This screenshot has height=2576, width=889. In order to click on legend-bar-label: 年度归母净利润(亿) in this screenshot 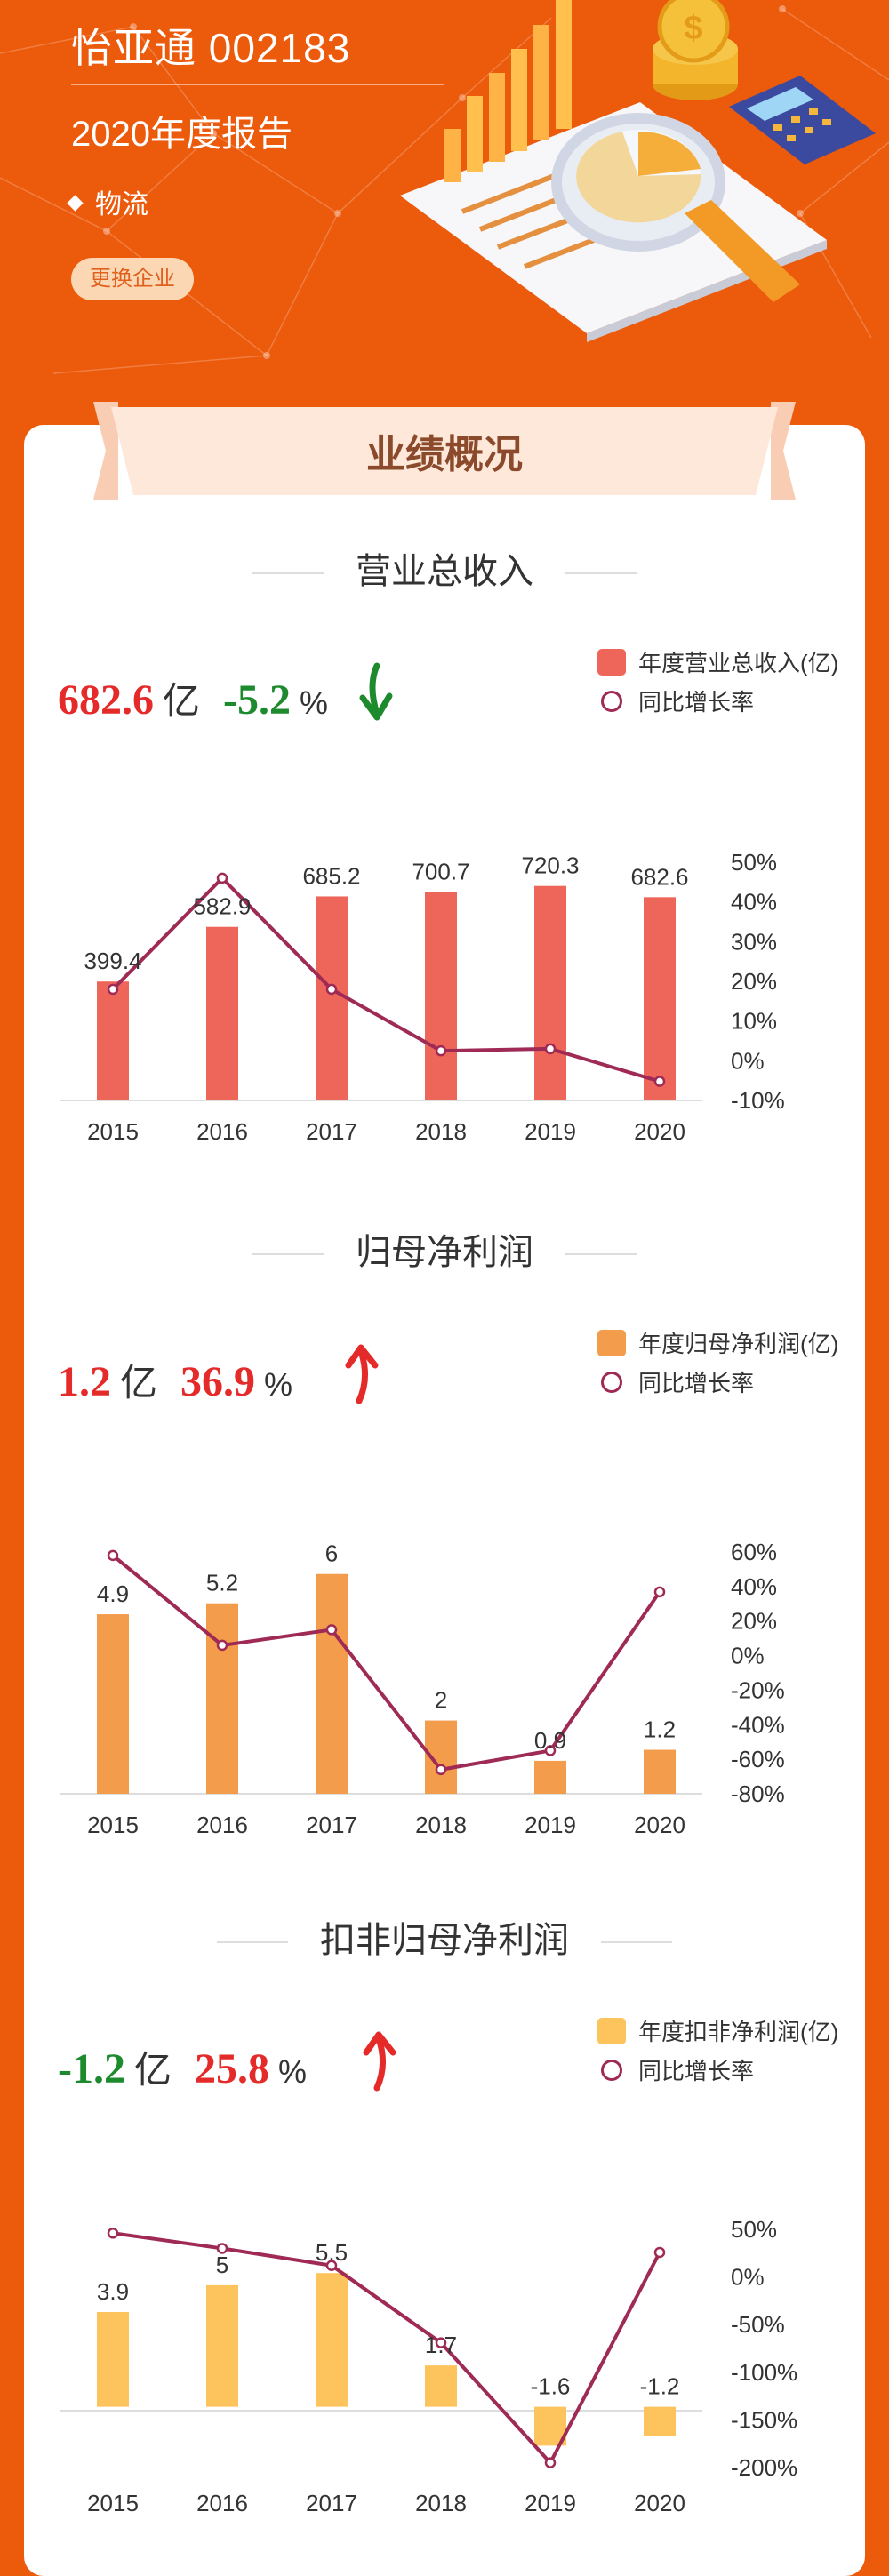, I will do `click(739, 1344)`.